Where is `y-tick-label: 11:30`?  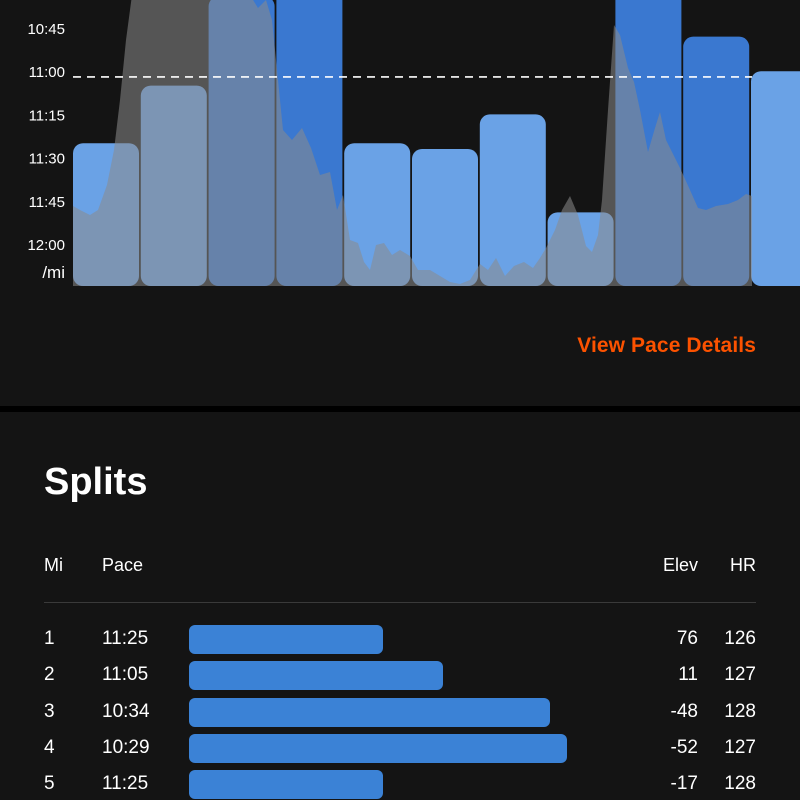
y-tick-label: 11:30 is located at coordinates (47, 159).